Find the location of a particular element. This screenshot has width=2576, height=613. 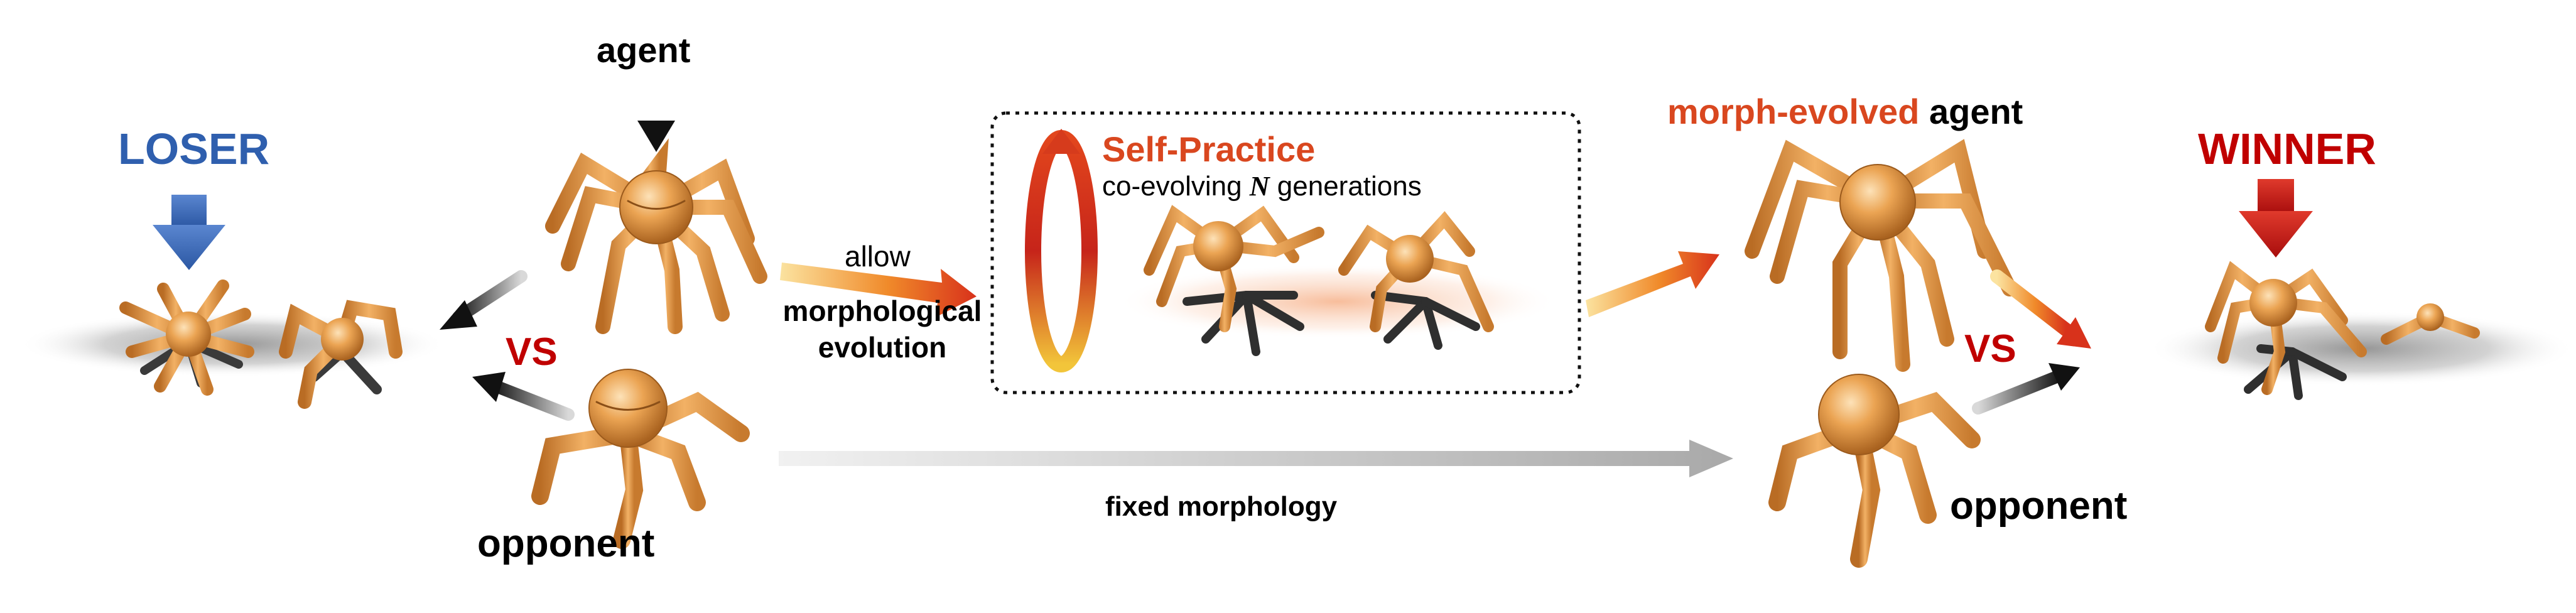

arrow-agent-to-arena-left is located at coordinates (484, 300).